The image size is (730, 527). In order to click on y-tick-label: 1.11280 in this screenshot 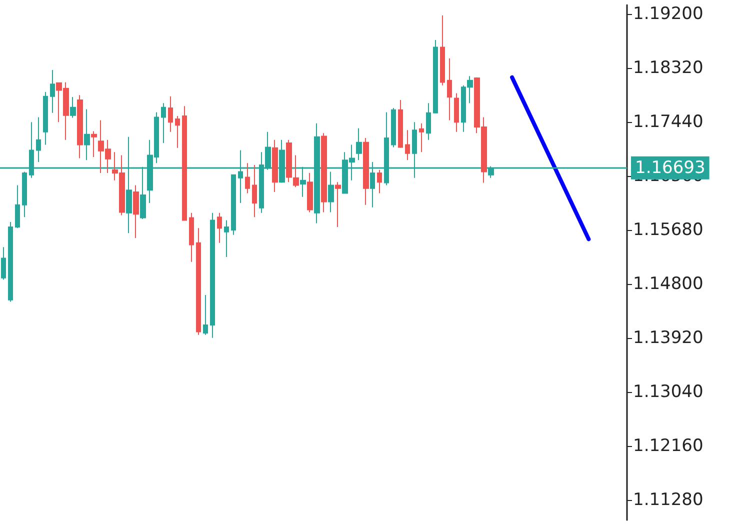, I will do `click(668, 500)`.